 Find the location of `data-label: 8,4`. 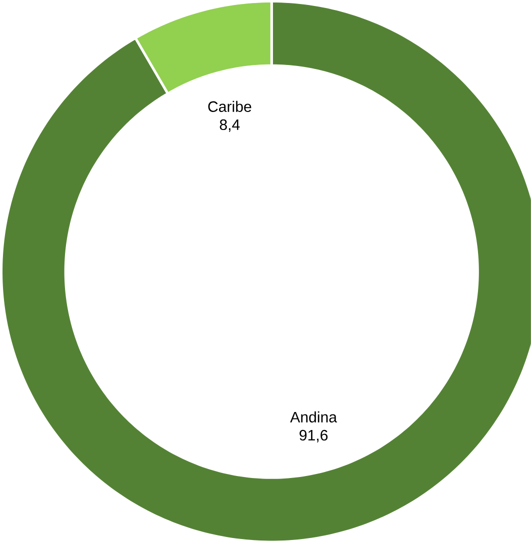

data-label: 8,4 is located at coordinates (230, 125).